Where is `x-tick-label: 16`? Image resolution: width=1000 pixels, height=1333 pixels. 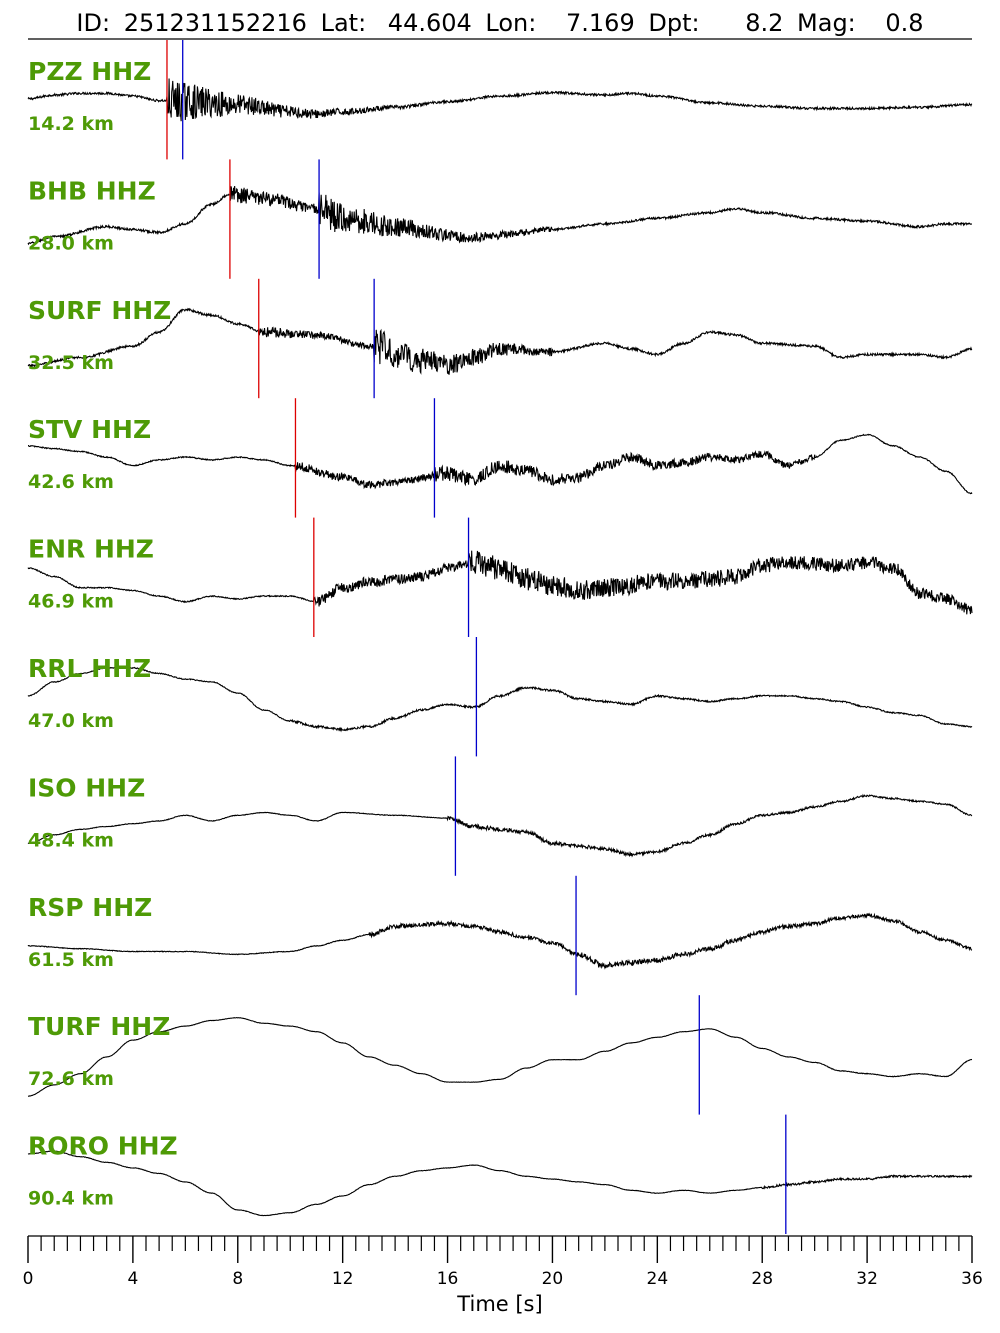
x-tick-label: 16 is located at coordinates (448, 1279).